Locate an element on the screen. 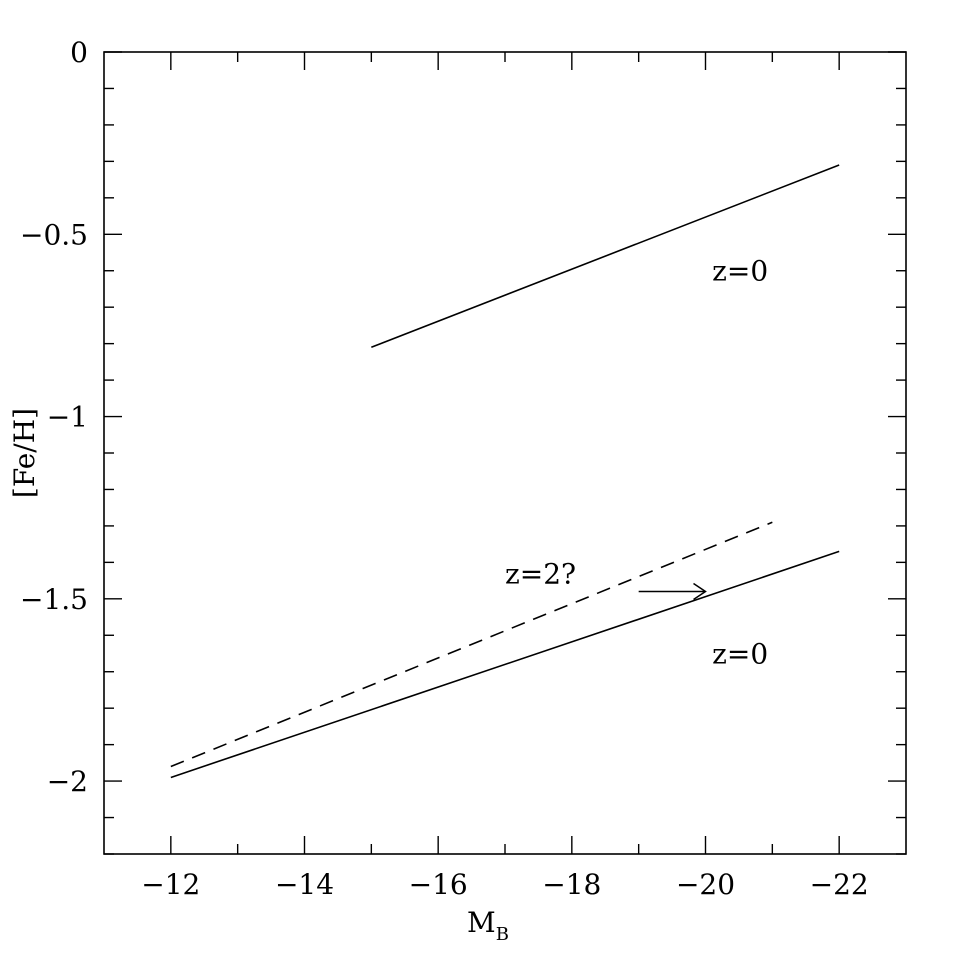 Image resolution: width=957 pixels, height=957 pixels. annotation-label-3: z=0 is located at coordinates (740, 654).